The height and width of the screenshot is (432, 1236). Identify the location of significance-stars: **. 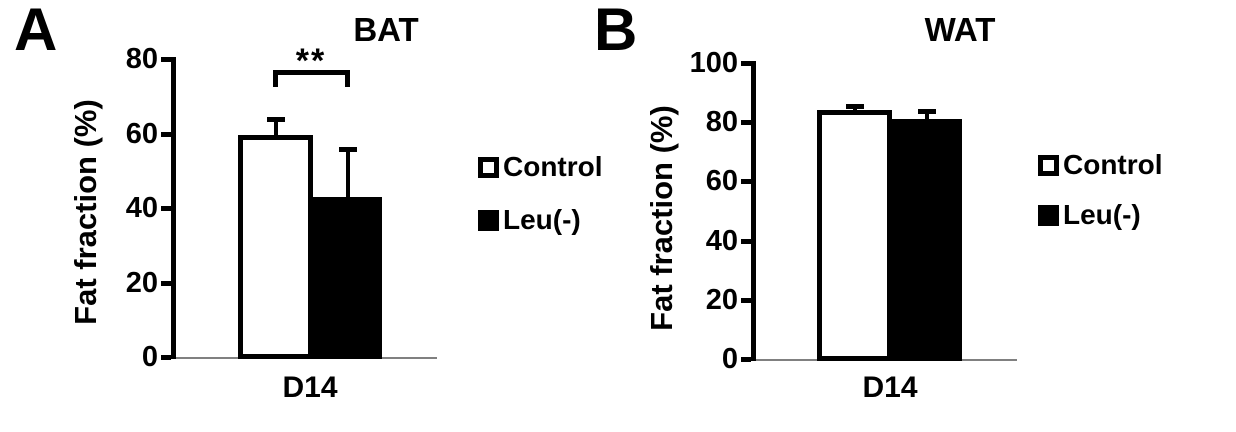
(311, 61).